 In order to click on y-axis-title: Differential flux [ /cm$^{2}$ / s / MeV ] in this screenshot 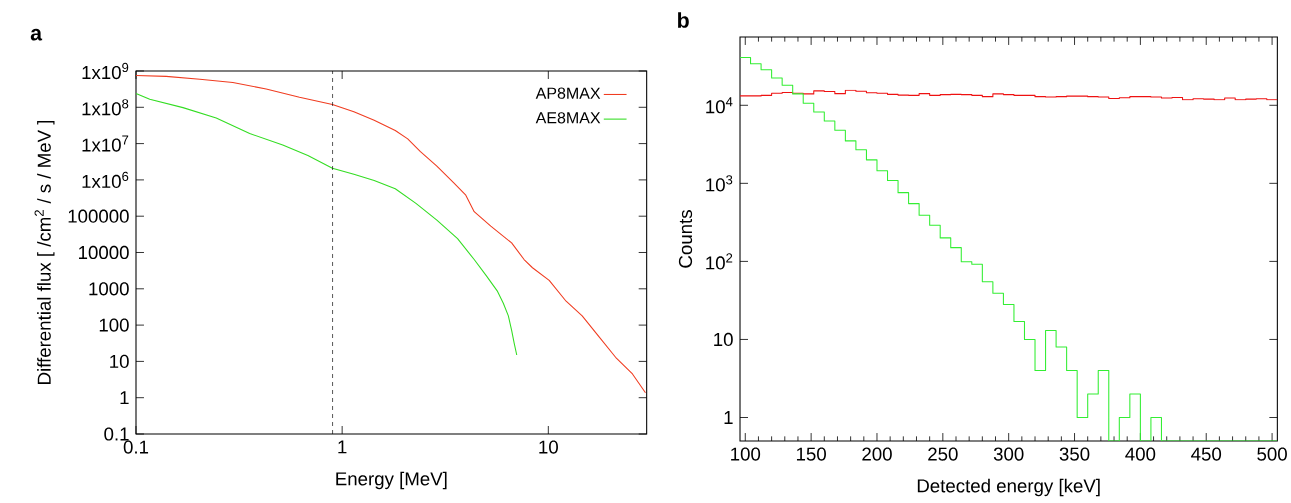, I will do `click(44, 252)`.